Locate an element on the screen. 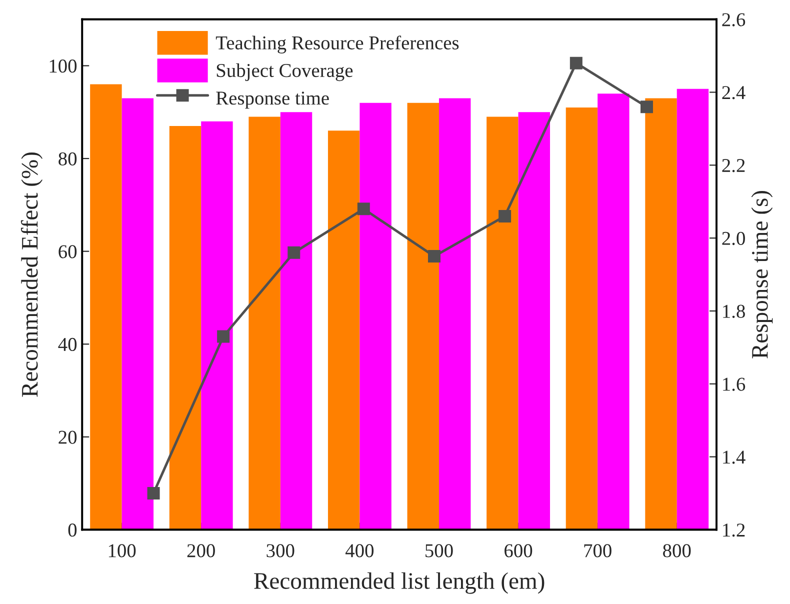 This screenshot has width=790, height=604. x-tick-label: 500 is located at coordinates (439, 551).